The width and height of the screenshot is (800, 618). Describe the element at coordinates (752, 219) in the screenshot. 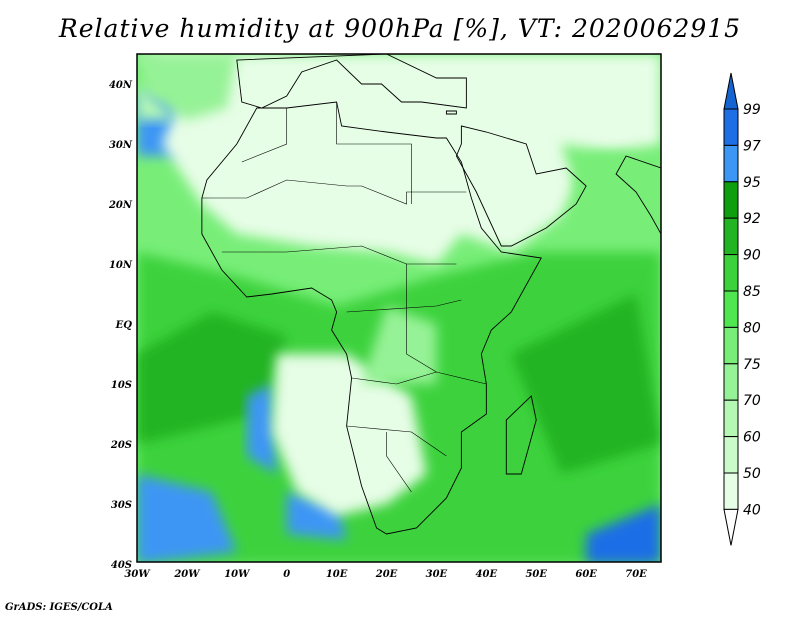

I see `colorbar-label: 92` at that location.